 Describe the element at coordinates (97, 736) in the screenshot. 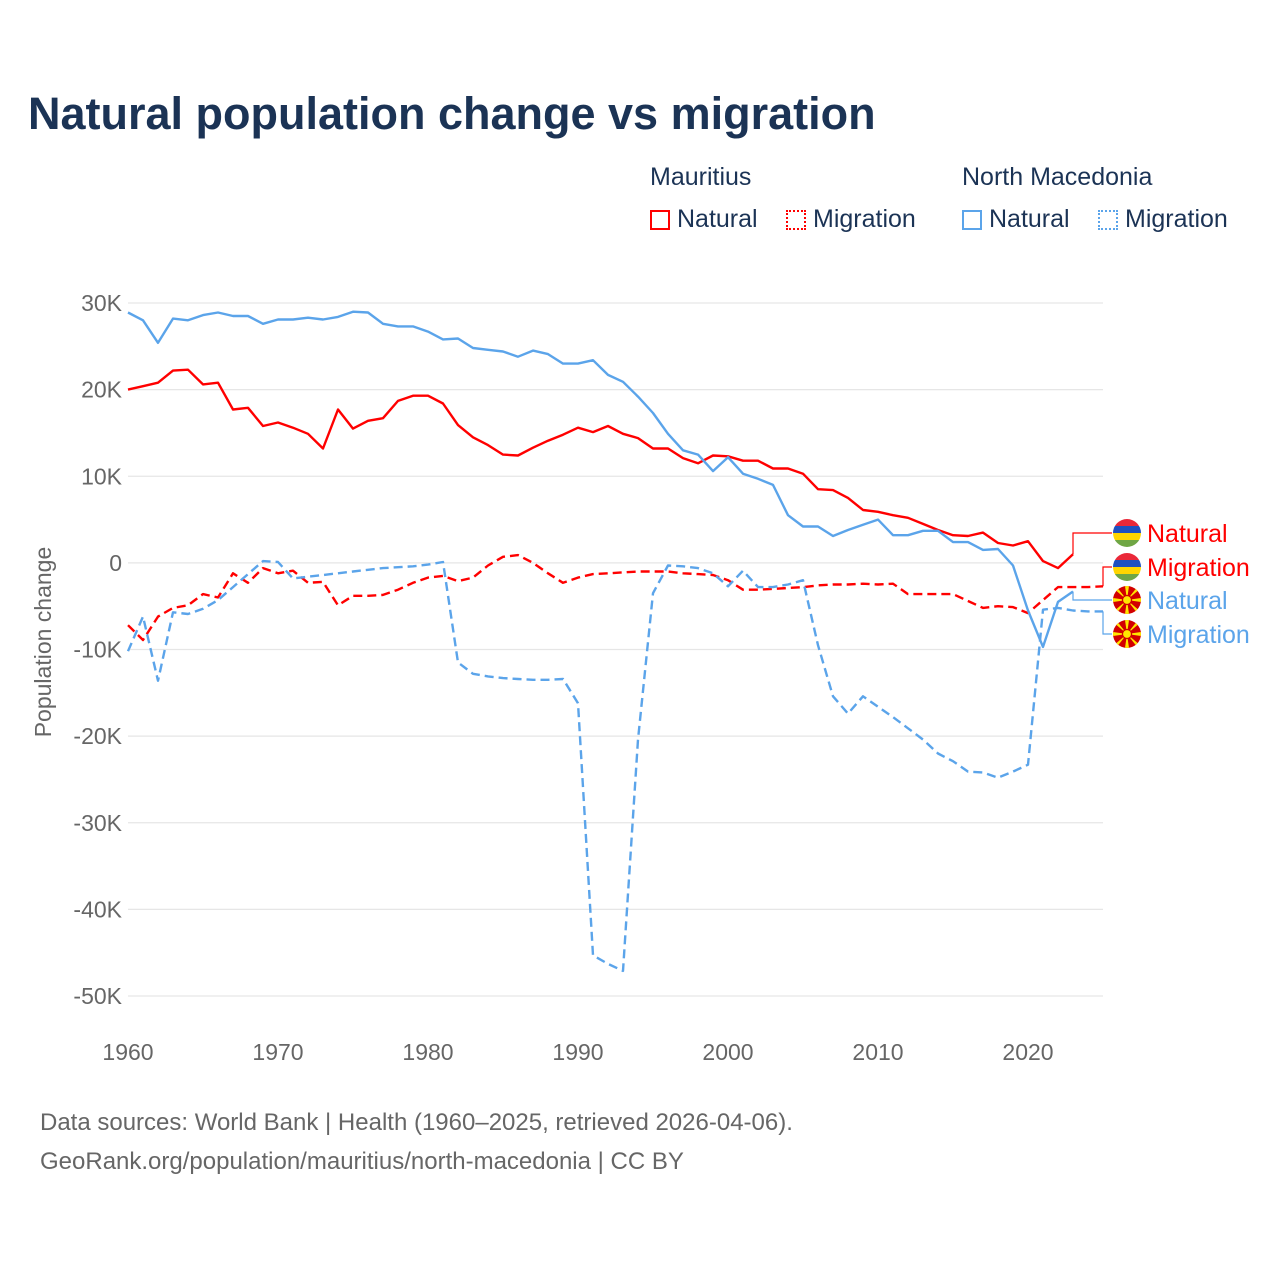

I see `y-tick-label: -20K` at that location.